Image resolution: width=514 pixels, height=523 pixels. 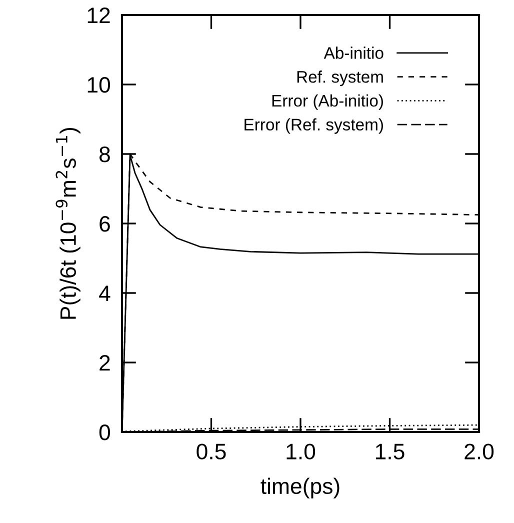 I want to click on y-tick-label: 6, so click(x=105, y=224).